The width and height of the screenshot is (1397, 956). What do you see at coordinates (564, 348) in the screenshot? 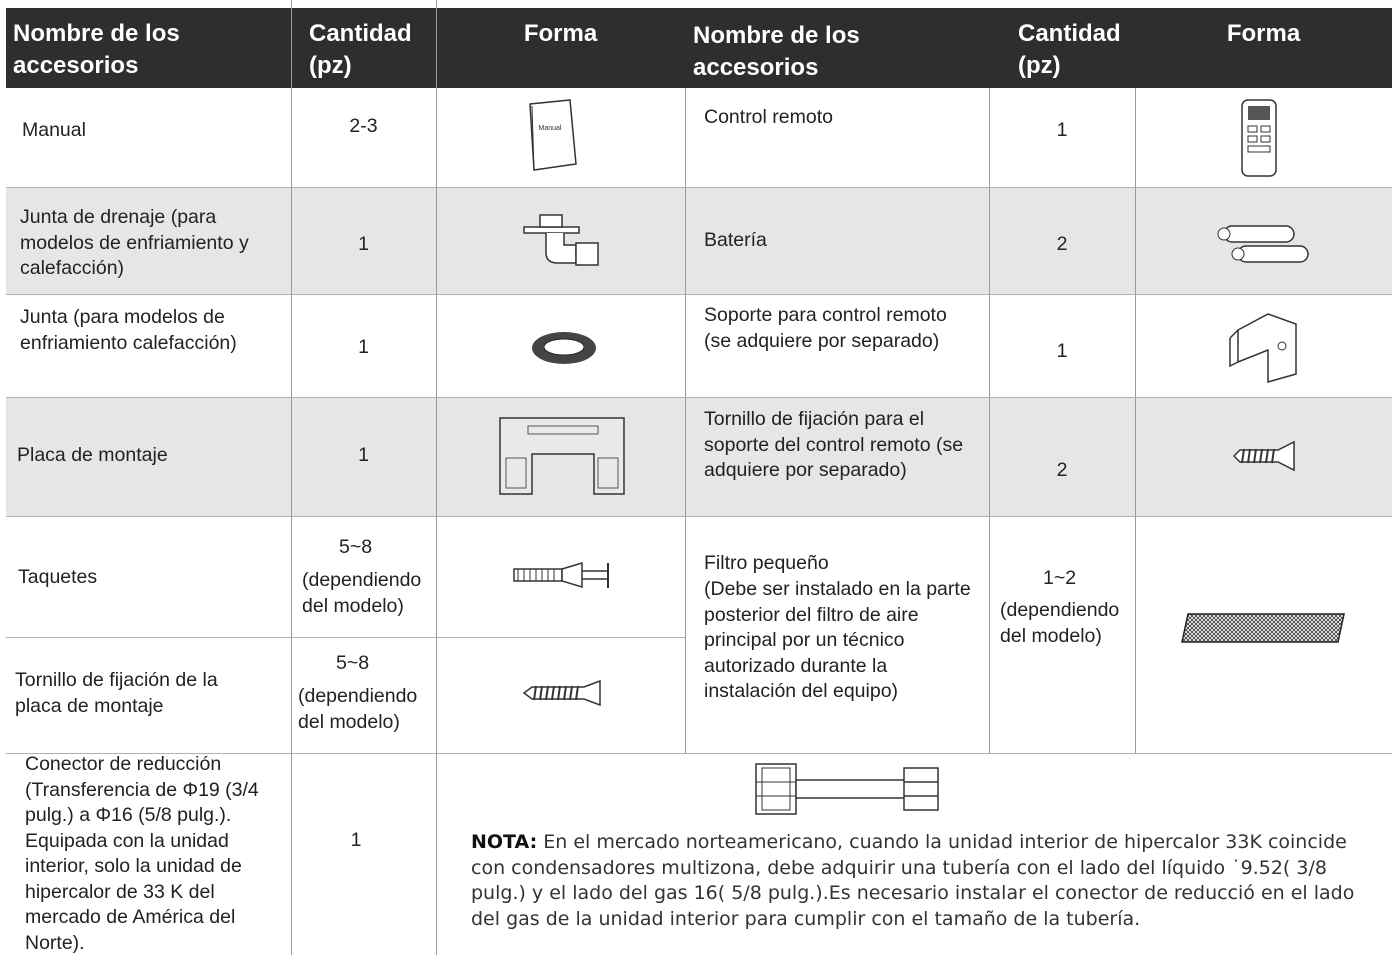
I see `seal-icon` at bounding box center [564, 348].